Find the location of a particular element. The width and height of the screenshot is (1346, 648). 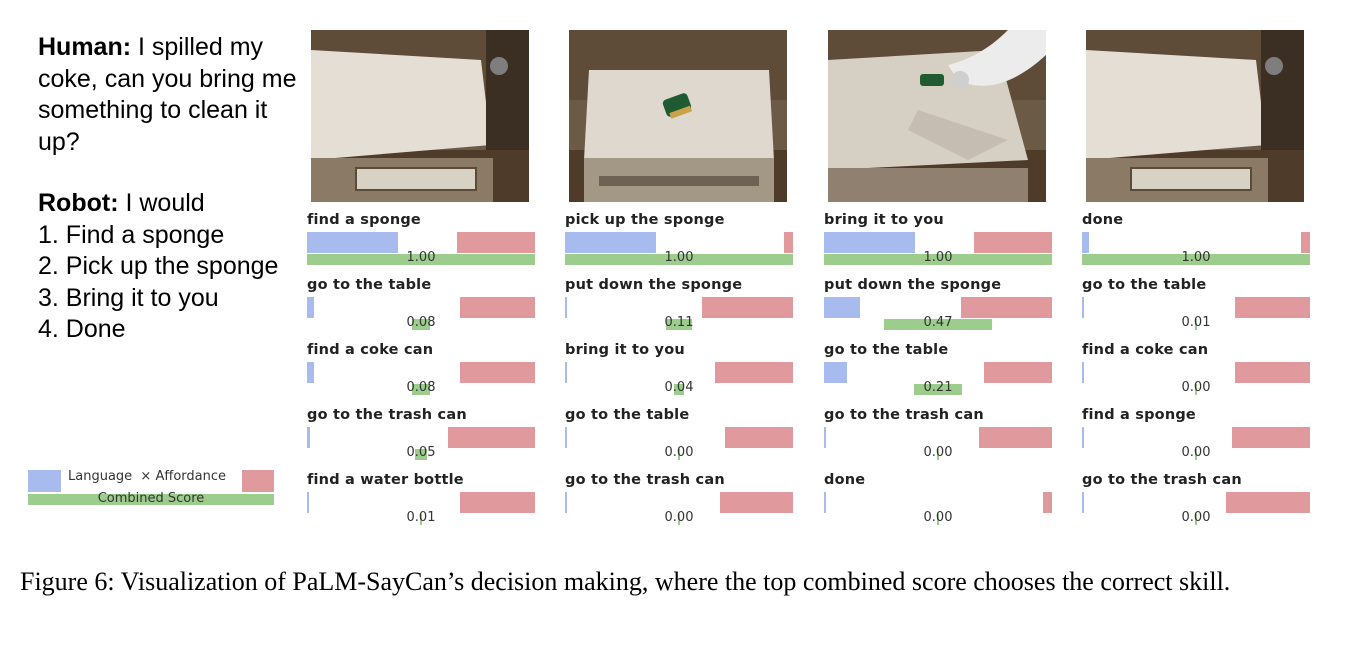

human-label: Human: is located at coordinates (85, 47).